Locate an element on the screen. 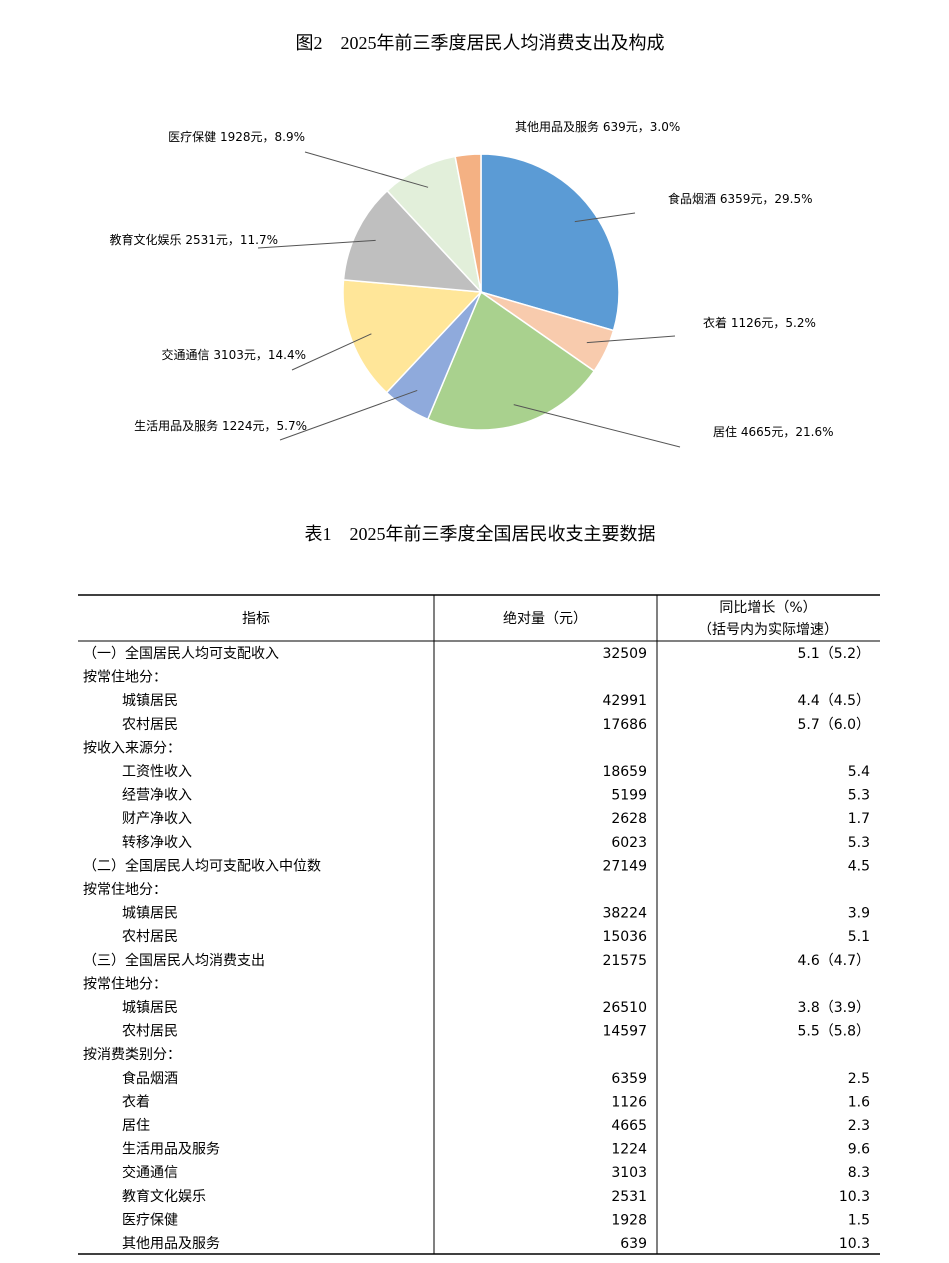 Image resolution: width=949 pixels, height=1263 pixels. row-label: 医疗保健 is located at coordinates (150, 1220).